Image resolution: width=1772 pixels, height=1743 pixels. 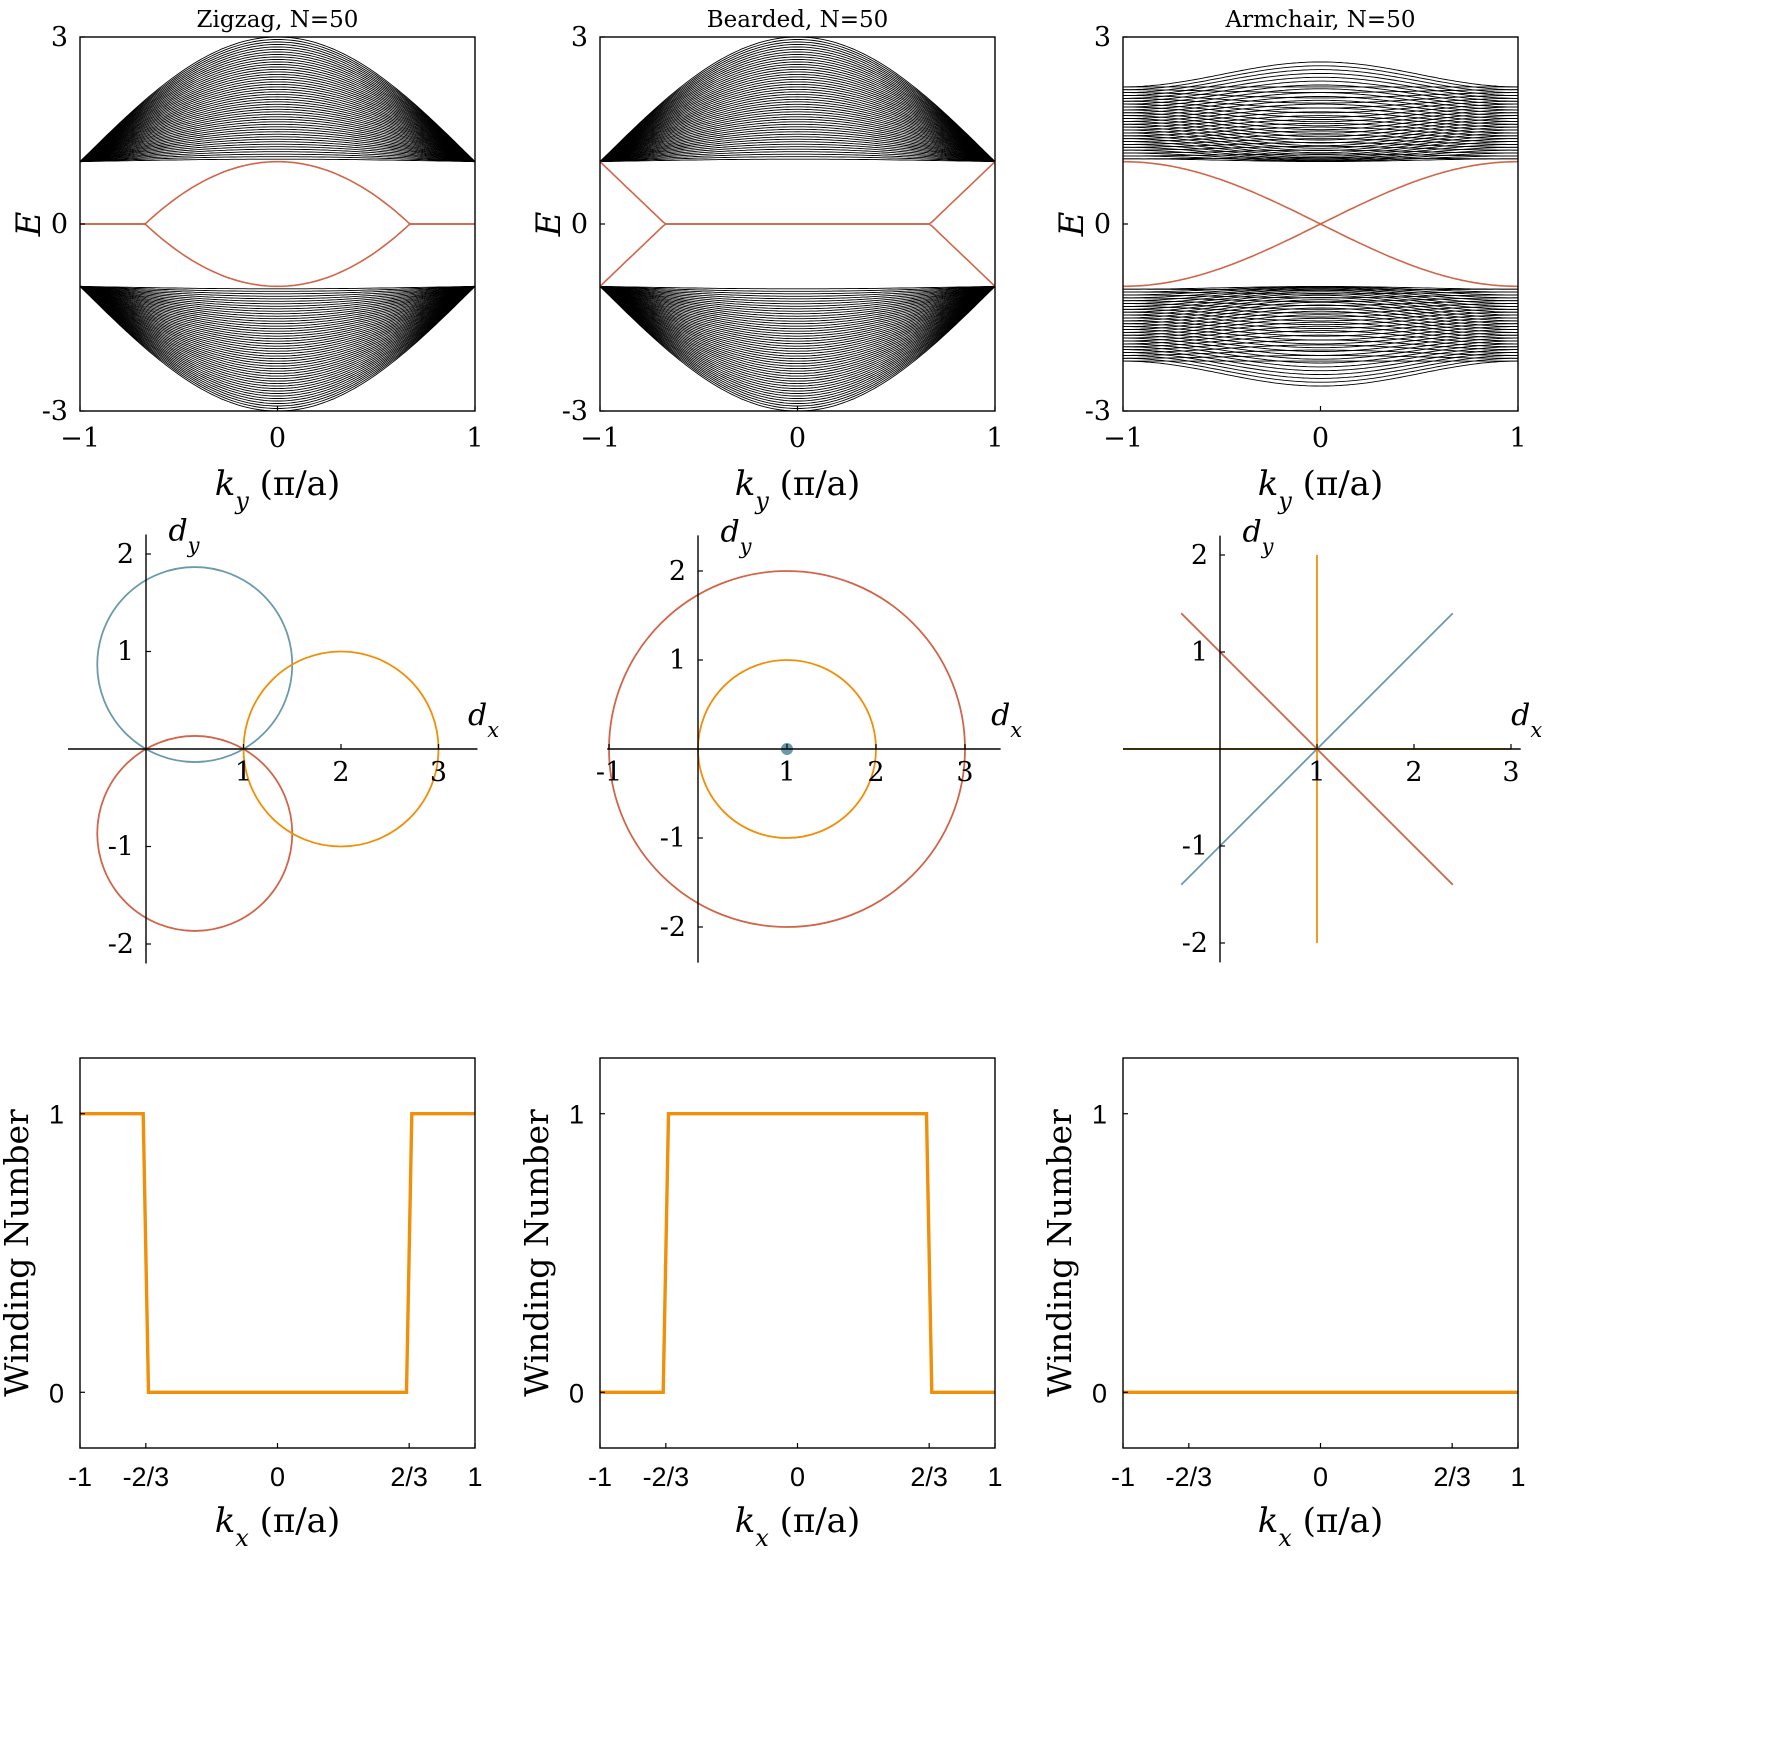 I want to click on x-tick-label: -2/3, so click(x=666, y=1477).